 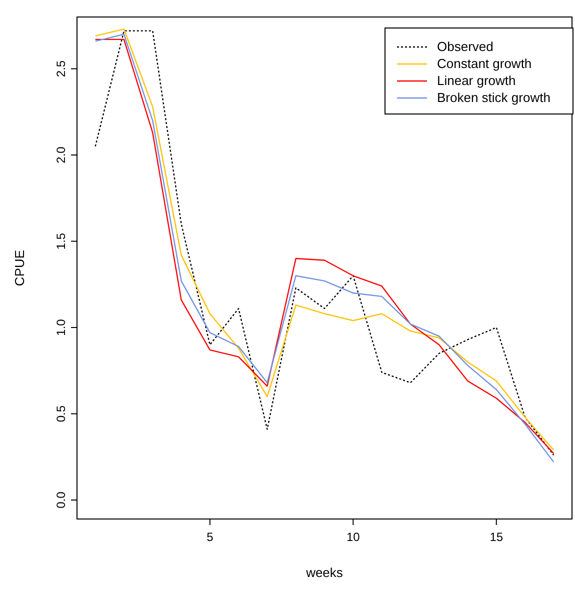 What do you see at coordinates (493, 97) in the screenshot?
I see `legend-label: Broken stick growth` at bounding box center [493, 97].